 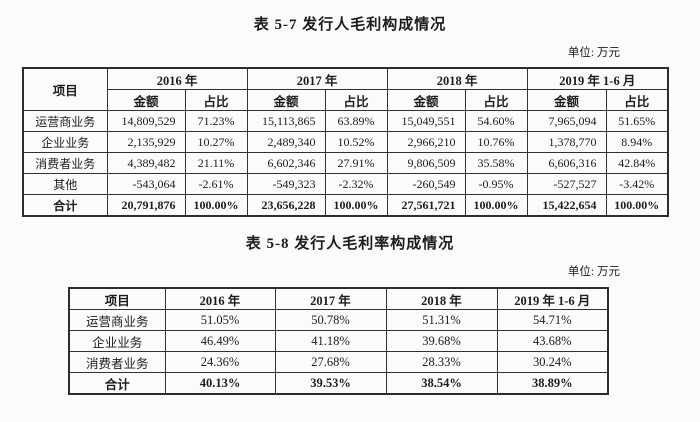 What do you see at coordinates (216, 163) in the screenshot?
I see `cell-ratio: 21.11%` at bounding box center [216, 163].